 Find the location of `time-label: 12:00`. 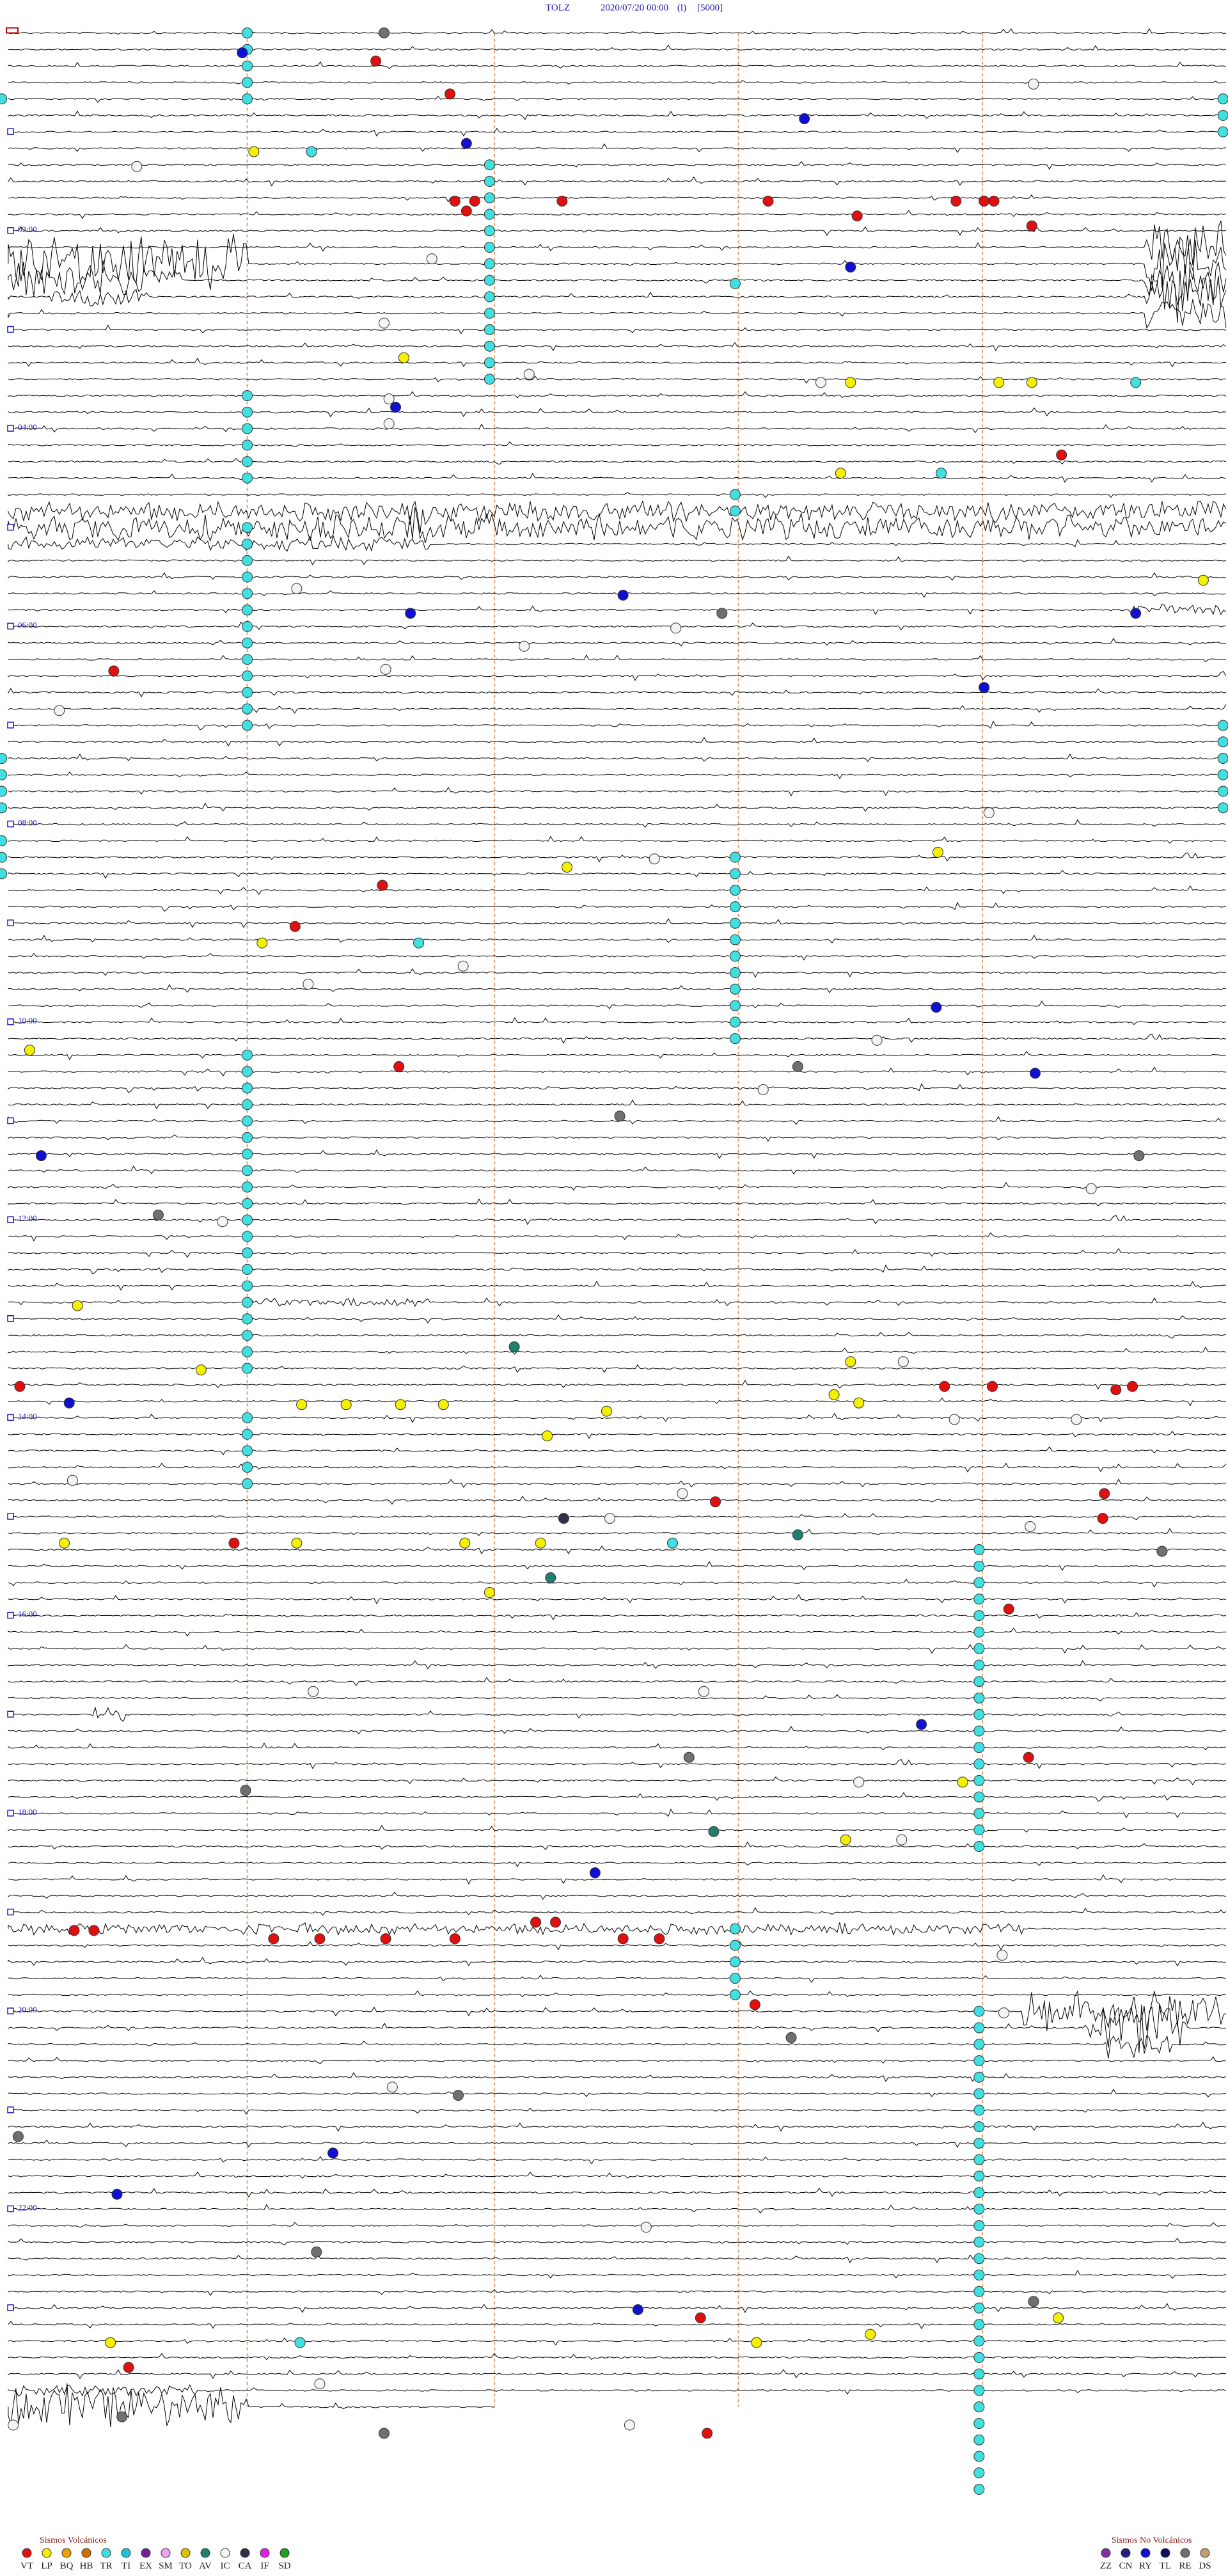

time-label: 12:00 is located at coordinates (27, 1218).